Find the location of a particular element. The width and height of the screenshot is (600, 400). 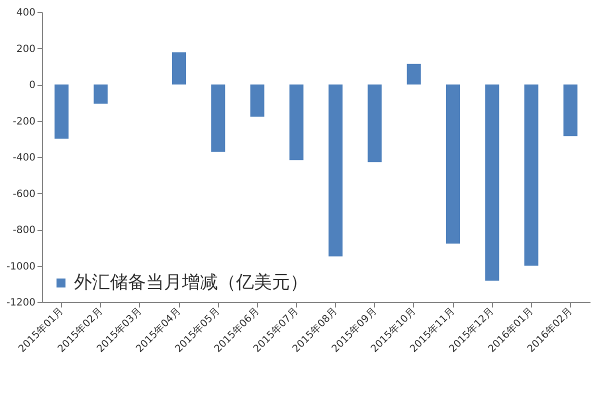

y-tick-label: 0 is located at coordinates (32, 85).